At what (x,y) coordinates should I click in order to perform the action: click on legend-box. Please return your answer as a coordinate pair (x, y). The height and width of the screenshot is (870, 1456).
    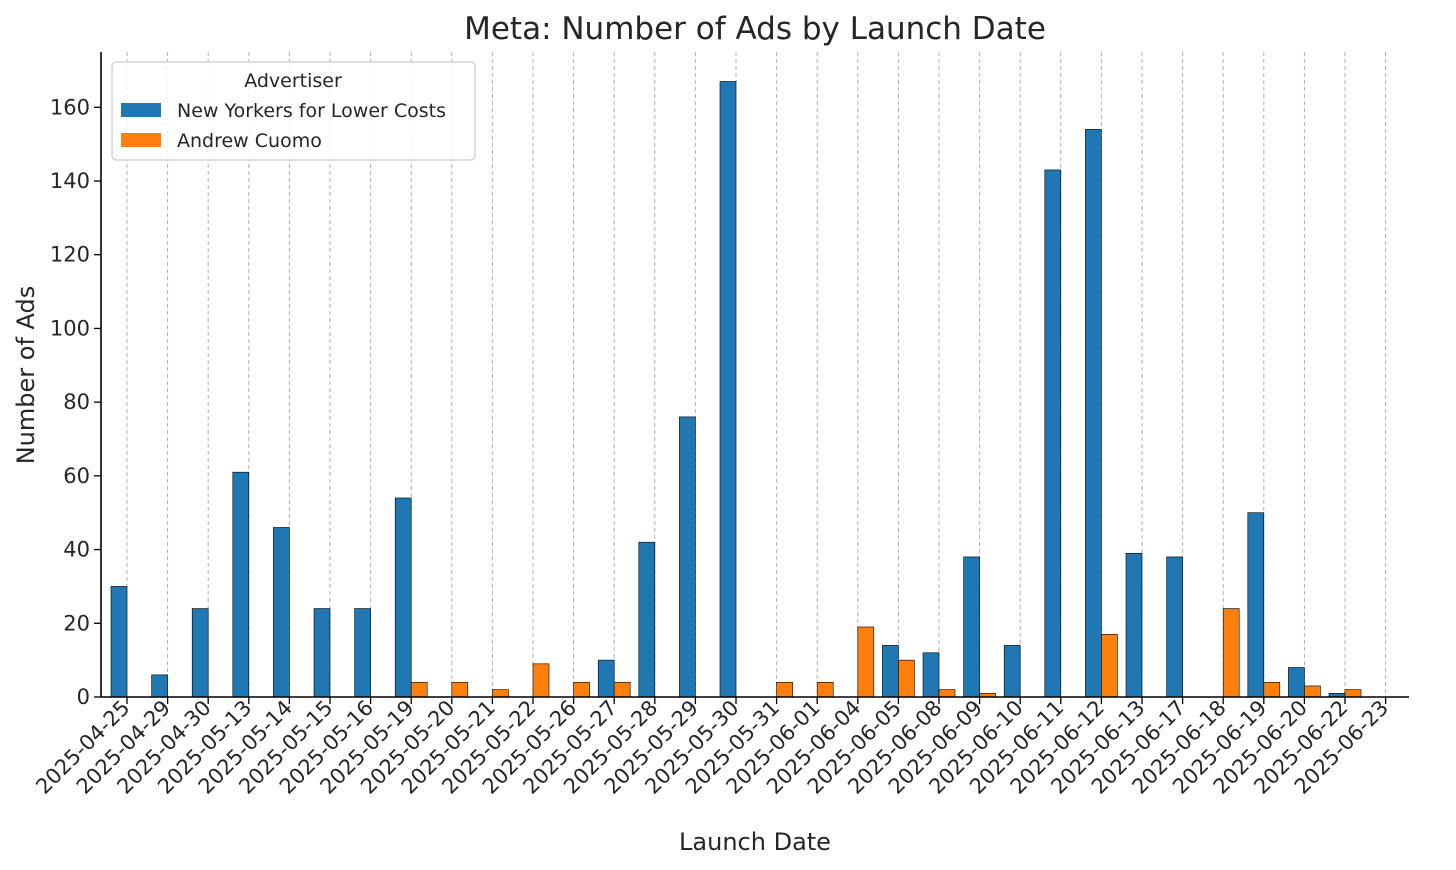
    Looking at the image, I should click on (293, 111).